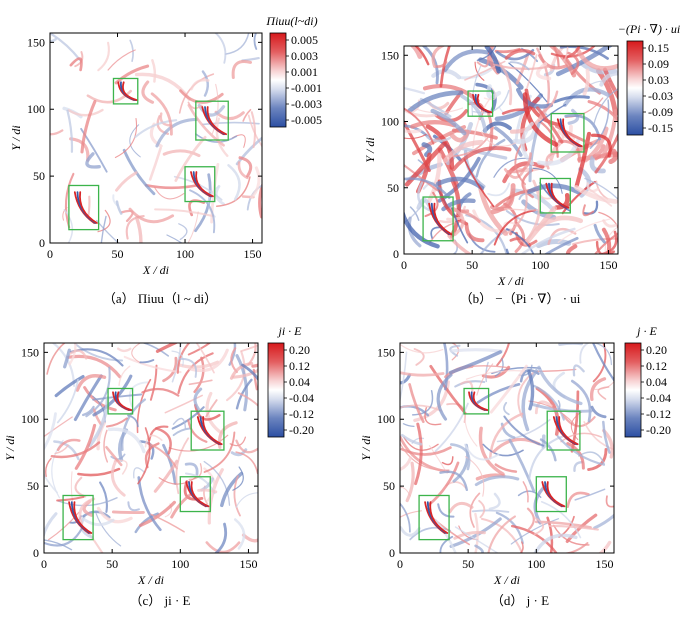  Describe the element at coordinates (39, 176) in the screenshot. I see `y-tick-label: 50` at that location.